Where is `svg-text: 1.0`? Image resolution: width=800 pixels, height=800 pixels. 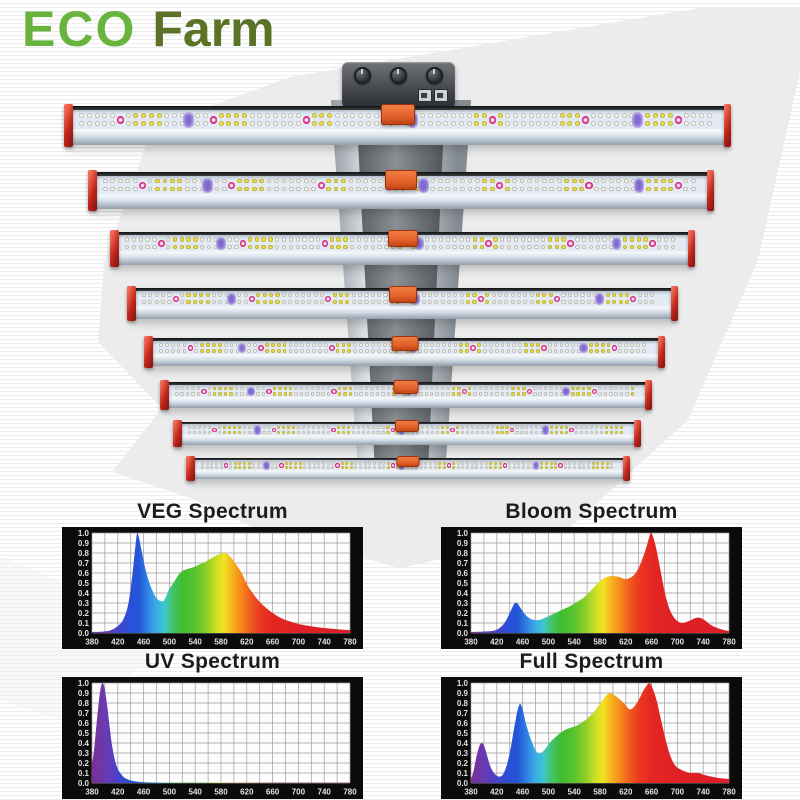
svg-text: 1.0 is located at coordinates (84, 683).